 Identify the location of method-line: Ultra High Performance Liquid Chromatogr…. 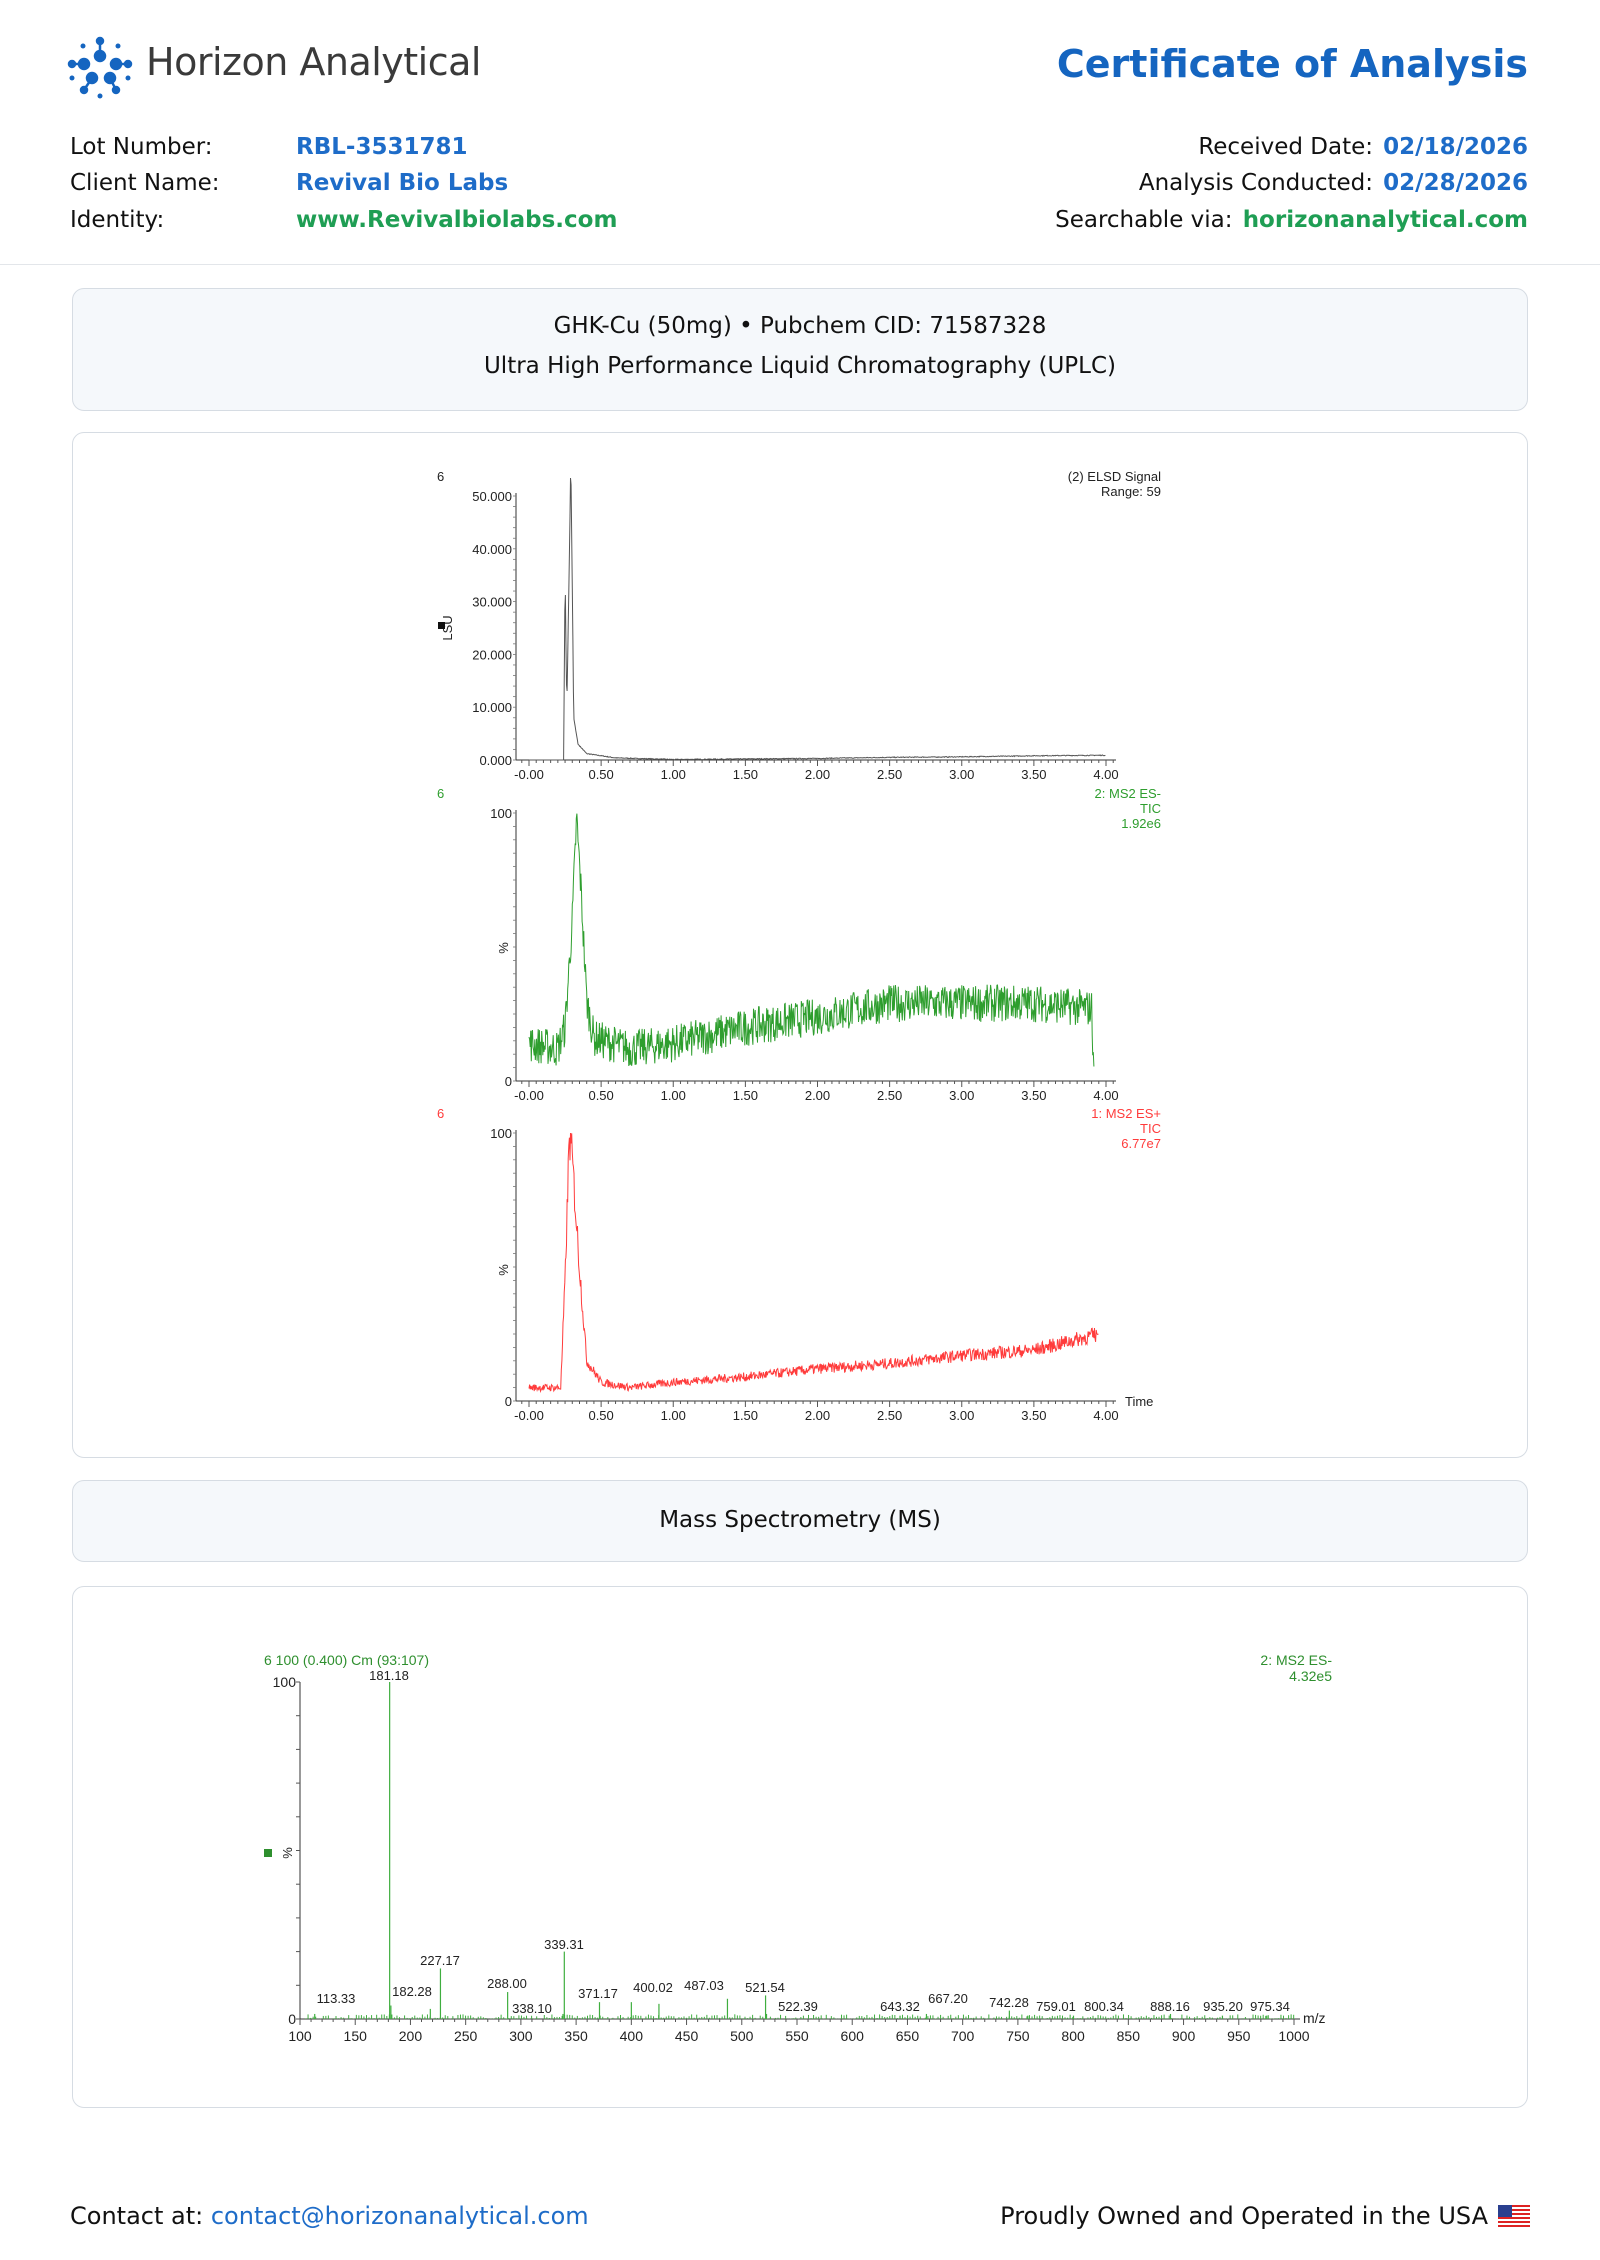
(800, 366).